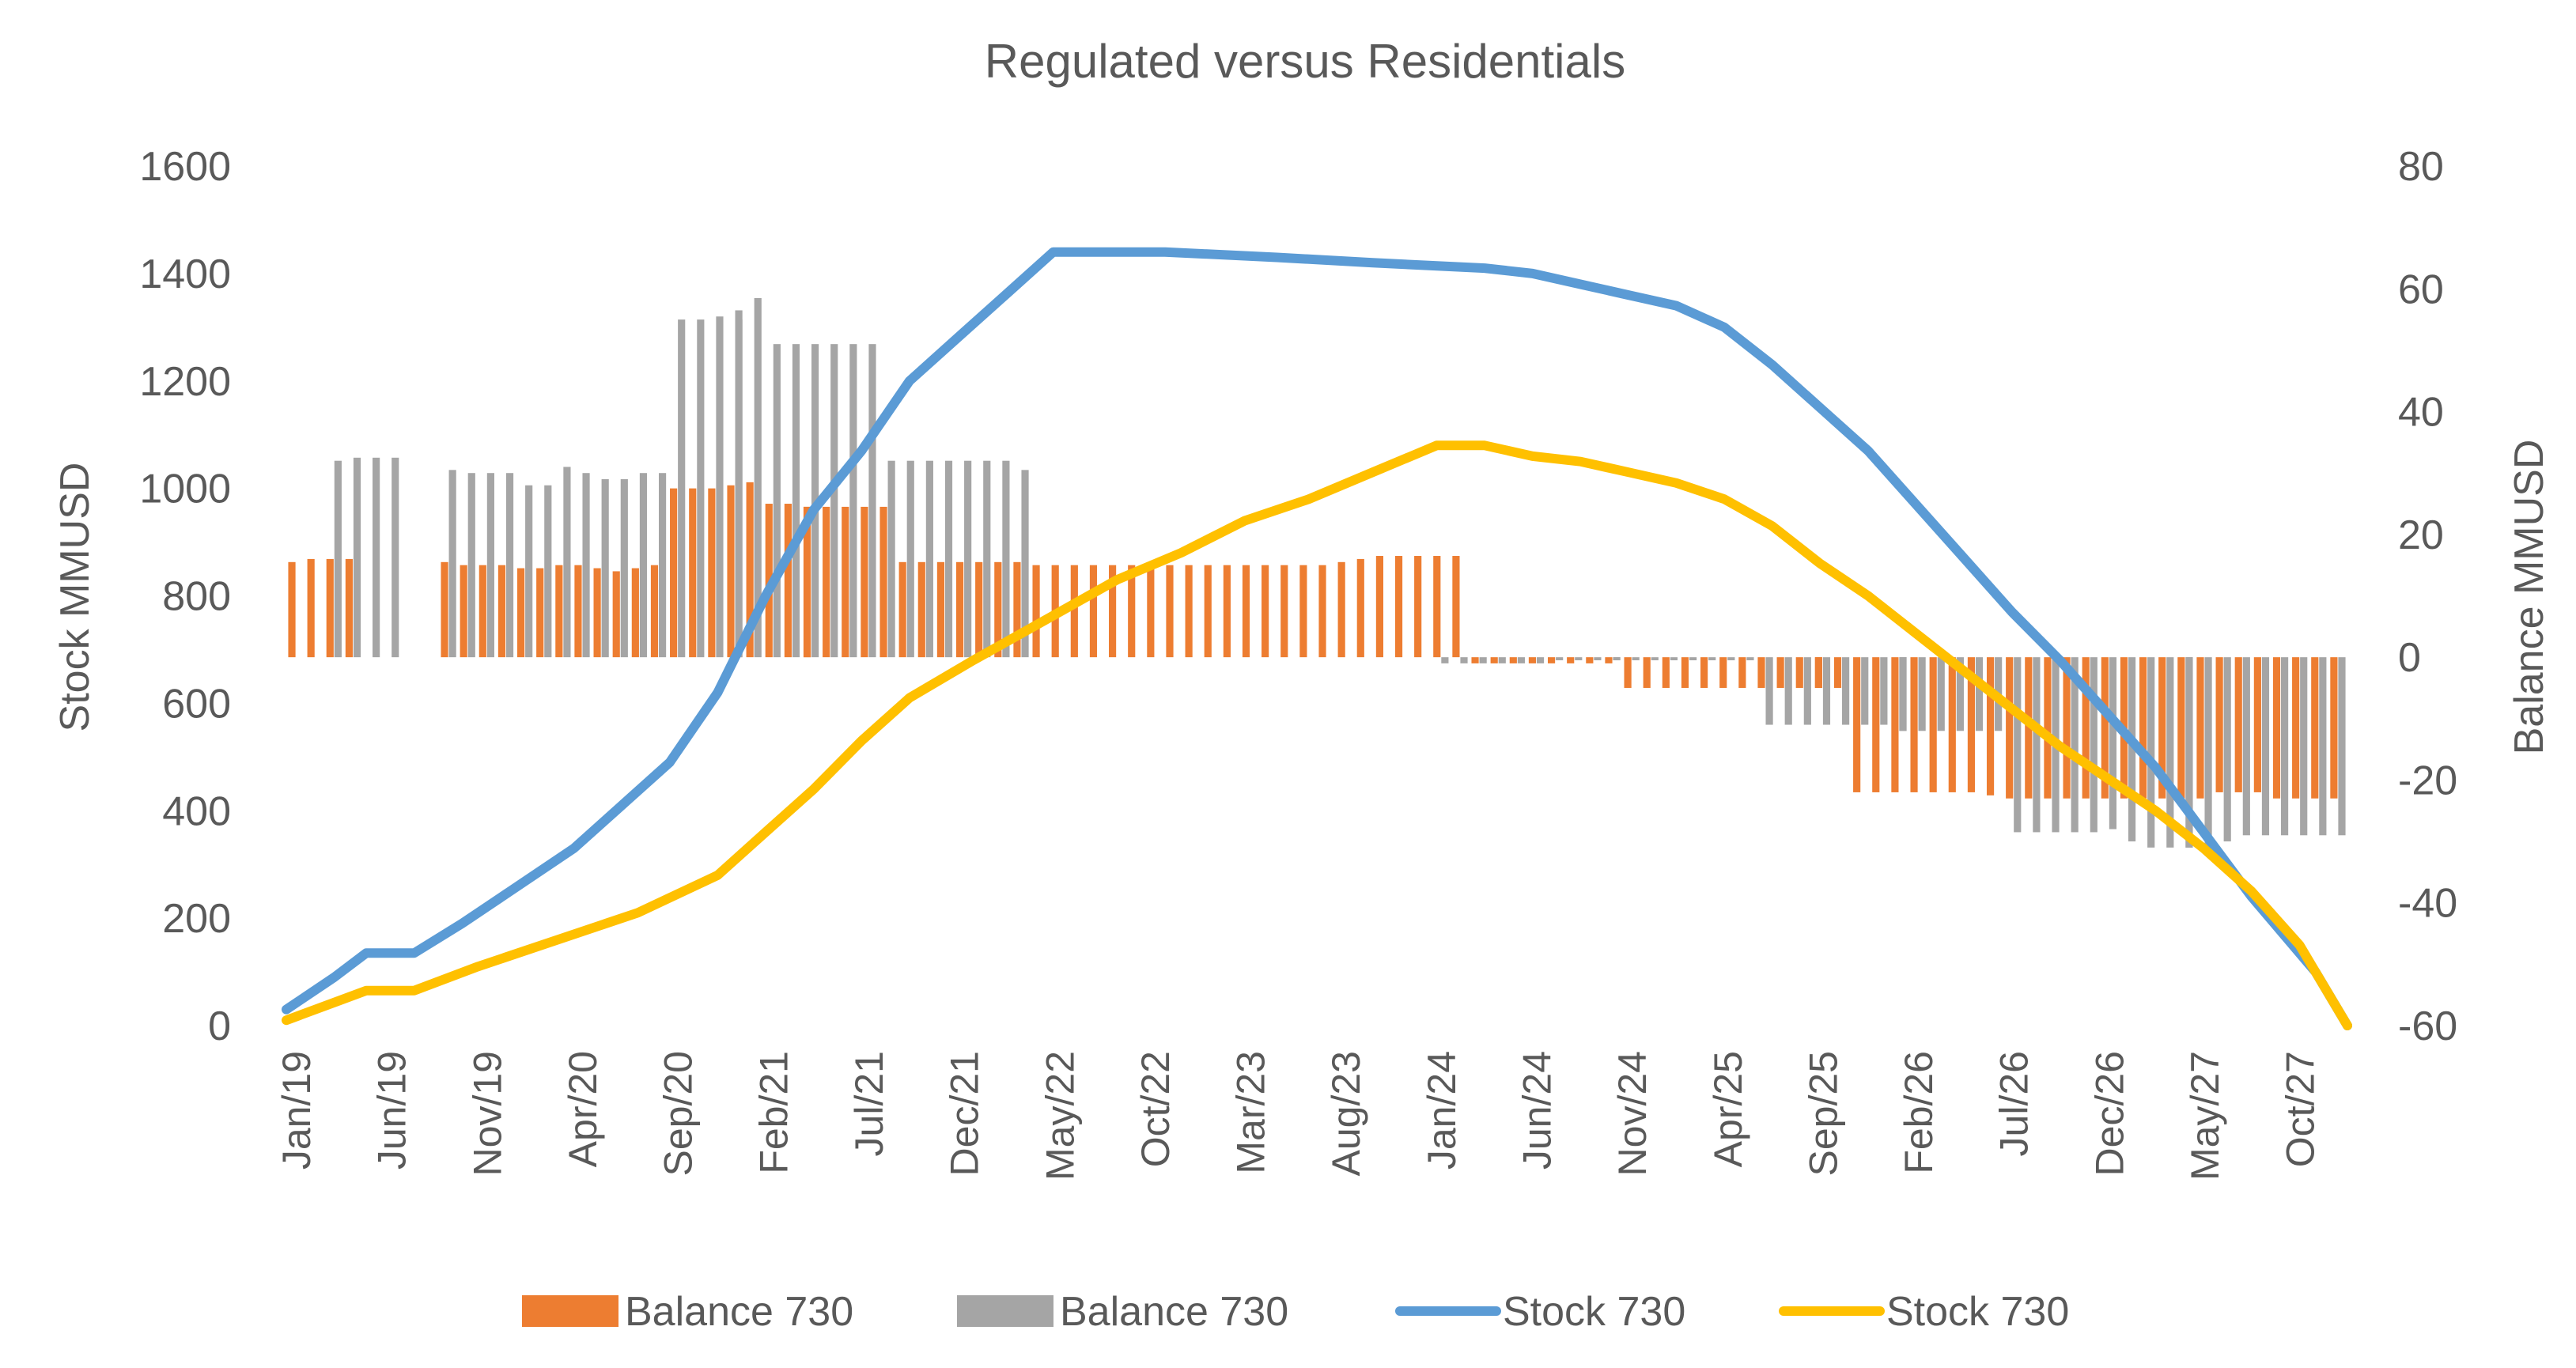 Image resolution: width=2576 pixels, height=1368 pixels. I want to click on x-tick-label: May/22, so click(1060, 1116).